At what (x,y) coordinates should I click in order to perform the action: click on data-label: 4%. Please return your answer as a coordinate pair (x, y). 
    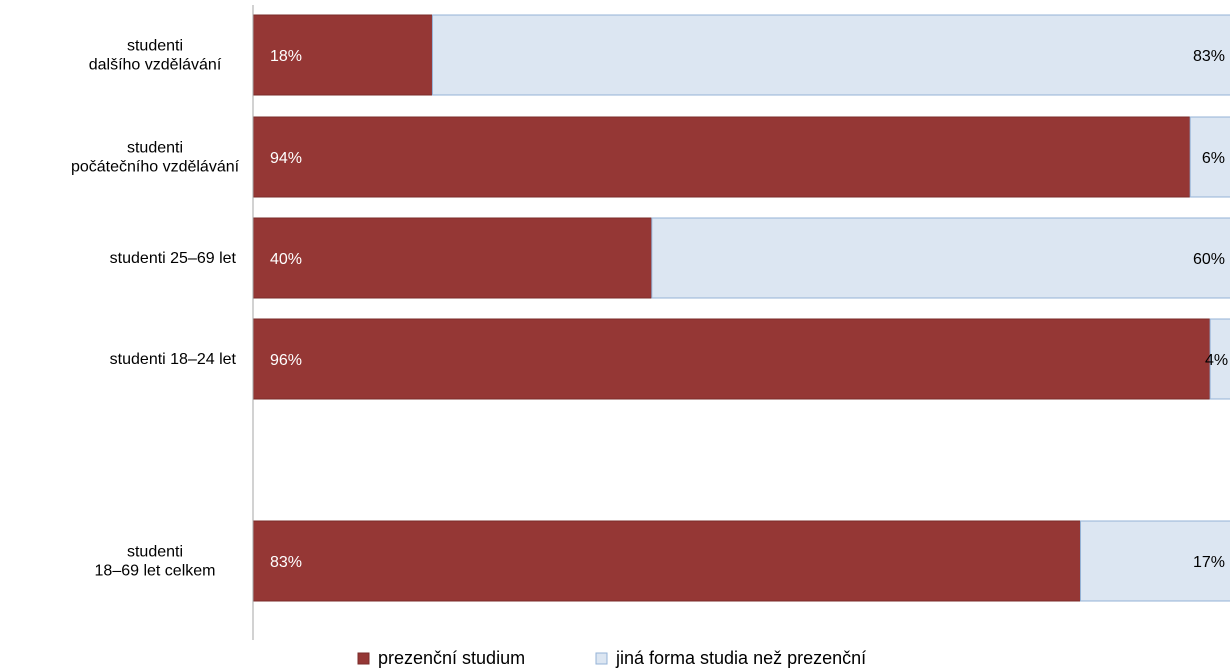
    Looking at the image, I should click on (1216, 360).